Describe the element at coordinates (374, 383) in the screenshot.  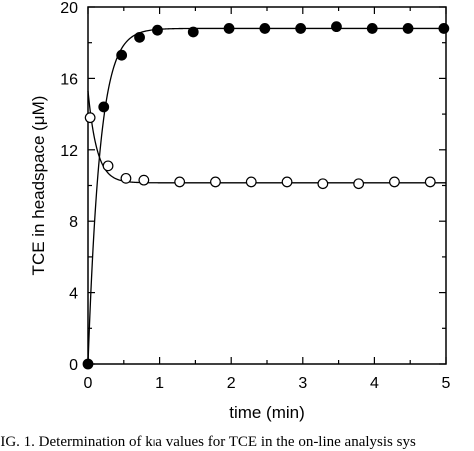
I see `x-tick-label: 4` at that location.